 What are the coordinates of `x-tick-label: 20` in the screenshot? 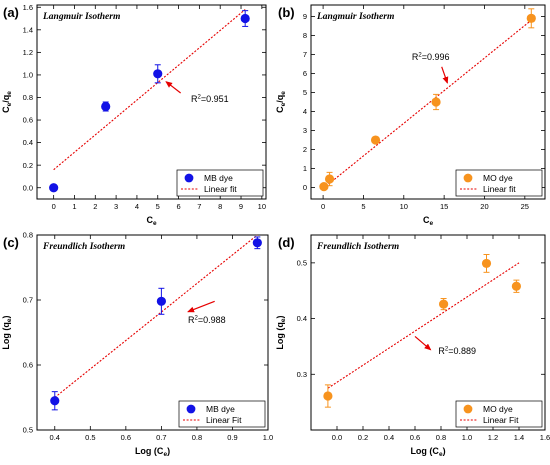 It's located at (484, 206).